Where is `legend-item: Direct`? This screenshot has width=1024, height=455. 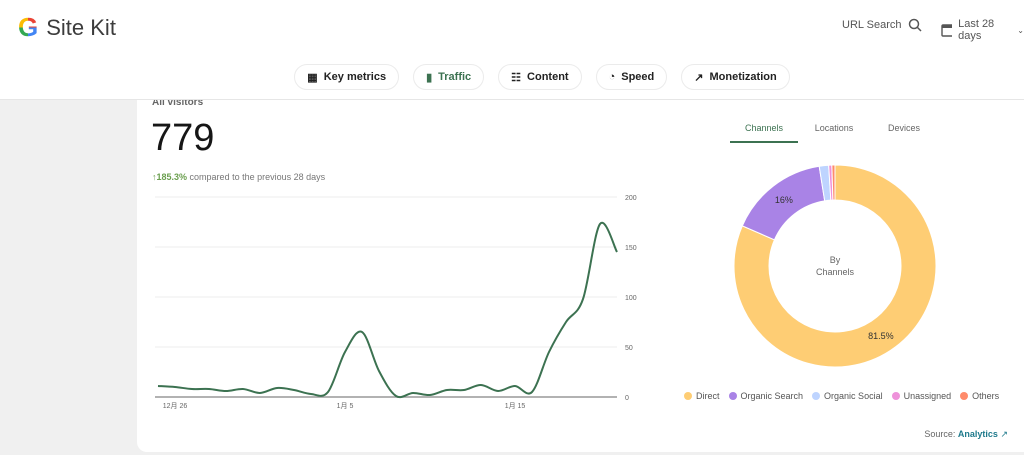 legend-item: Direct is located at coordinates (702, 396).